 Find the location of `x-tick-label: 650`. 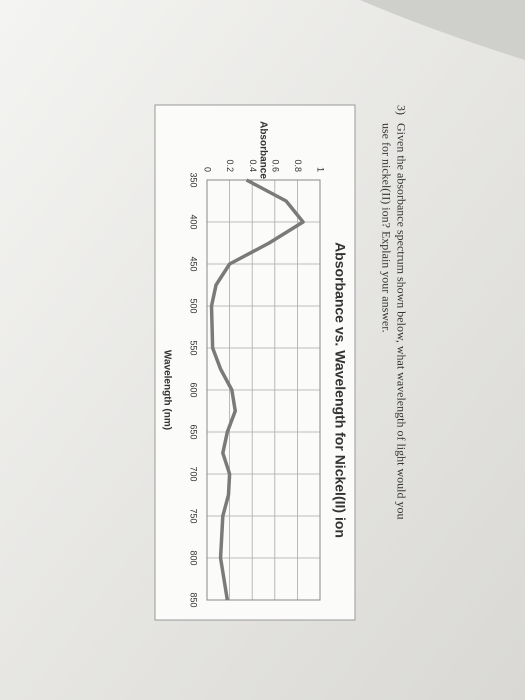

x-tick-label: 650 is located at coordinates (194, 431).